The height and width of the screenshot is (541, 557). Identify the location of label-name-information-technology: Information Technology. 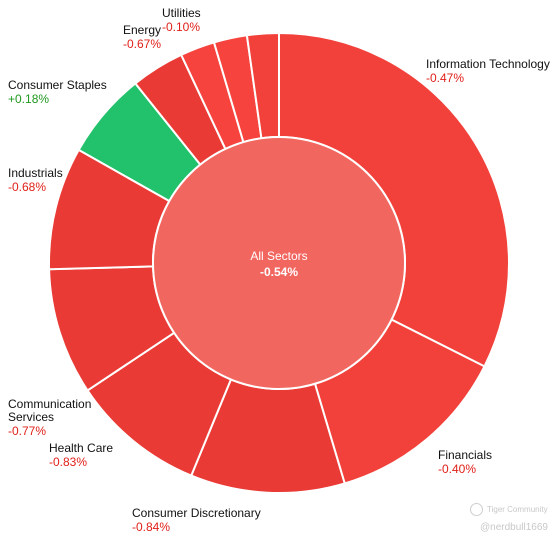
(488, 64).